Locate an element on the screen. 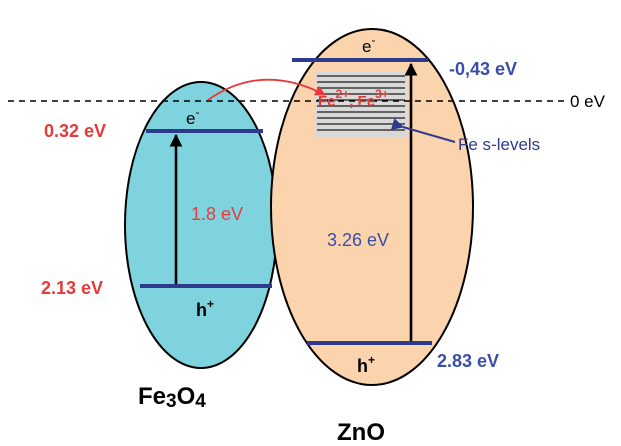 The width and height of the screenshot is (621, 446). fe3o4-electron-label: e- is located at coordinates (192, 116).